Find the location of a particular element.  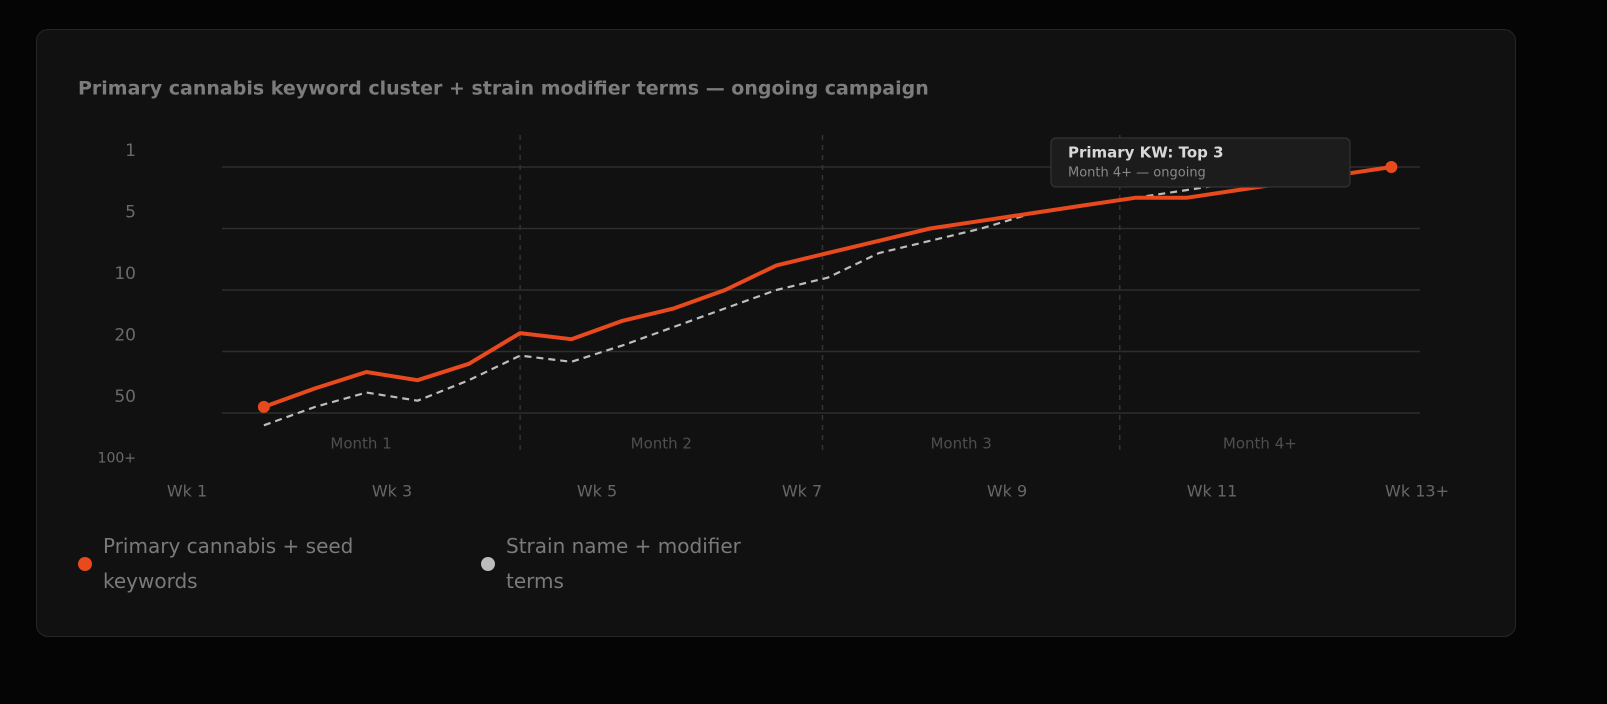

x-tick-label: Wk 9 is located at coordinates (1007, 491).